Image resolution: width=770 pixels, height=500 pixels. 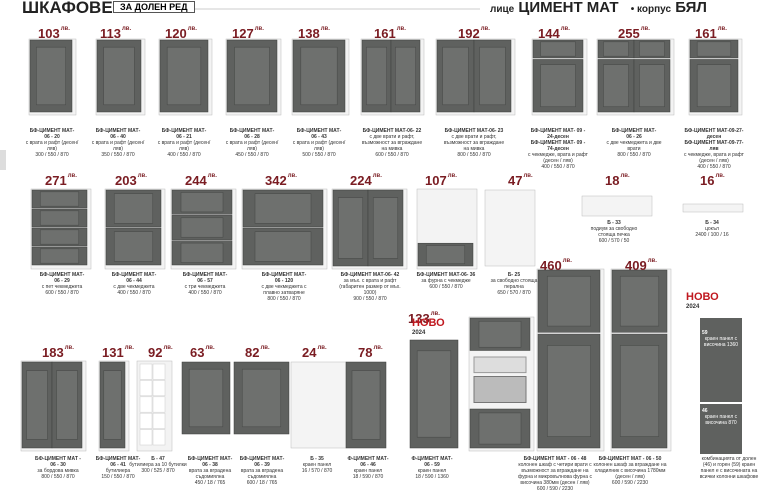 I want to click on product-code: Б- 25, so click(x=514, y=275).